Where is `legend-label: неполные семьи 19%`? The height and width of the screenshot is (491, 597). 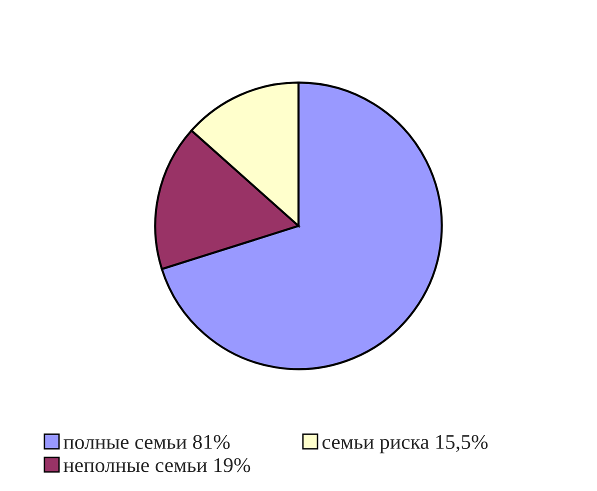 legend-label: неполные семьи 19% is located at coordinates (157, 465).